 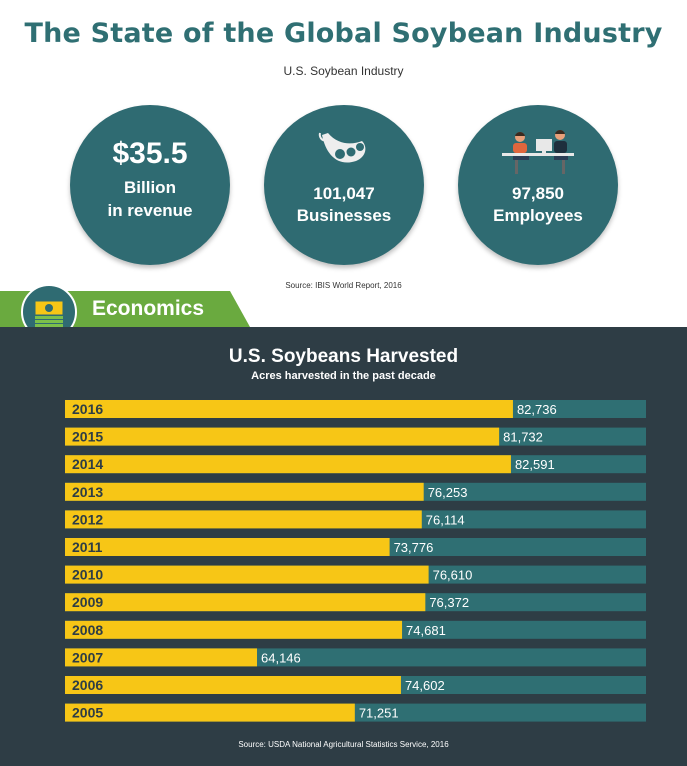 I want to click on value-label: 82,736, so click(x=537, y=409).